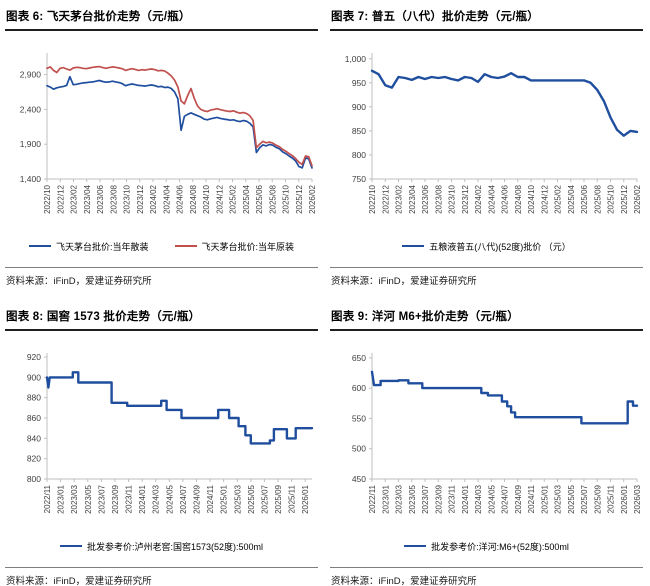 This screenshot has width=650, height=586. I want to click on legend-label: 批发参考价:泸州老窖:国窖1573(52度):500ml, so click(175, 546).